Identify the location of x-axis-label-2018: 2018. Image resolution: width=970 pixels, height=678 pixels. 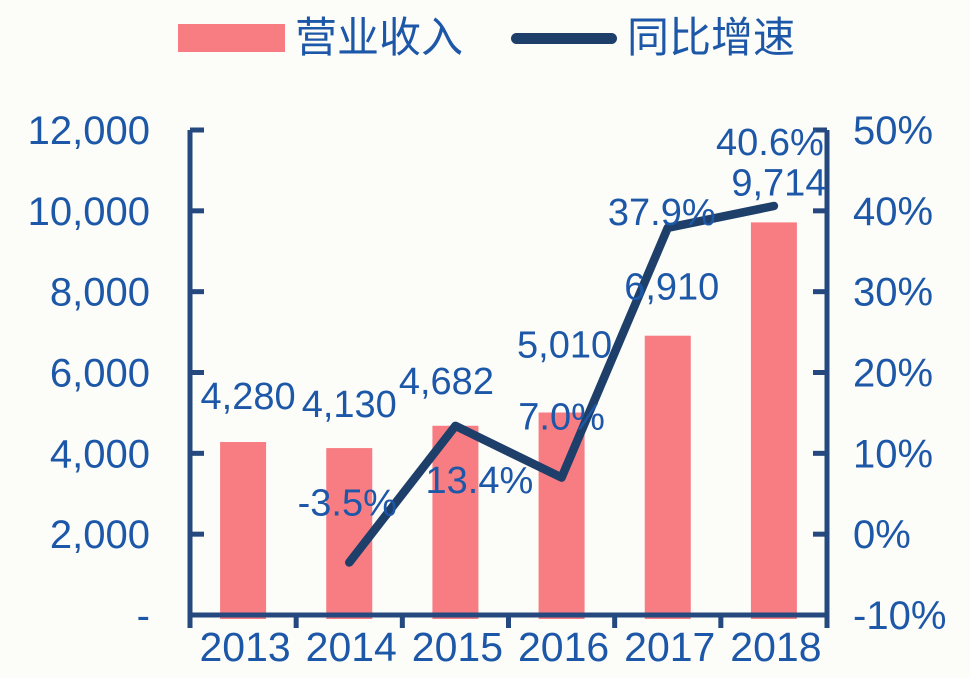
(775, 647).